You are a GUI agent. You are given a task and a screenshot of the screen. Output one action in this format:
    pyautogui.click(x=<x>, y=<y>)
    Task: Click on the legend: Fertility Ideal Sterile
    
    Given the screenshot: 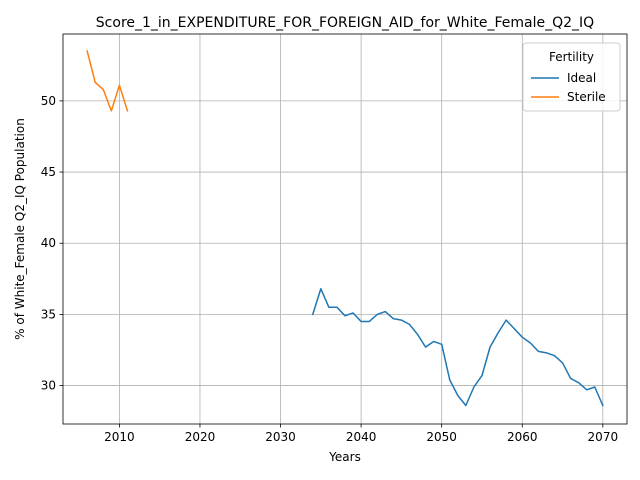 What is the action you would take?
    pyautogui.click(x=571, y=77)
    